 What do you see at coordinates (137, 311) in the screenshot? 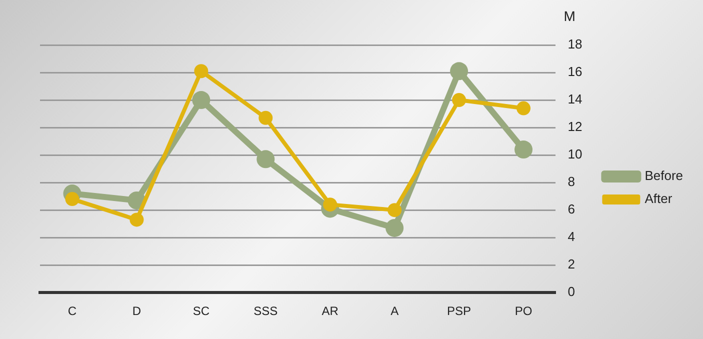
I see `x-tick-label: D` at bounding box center [137, 311].